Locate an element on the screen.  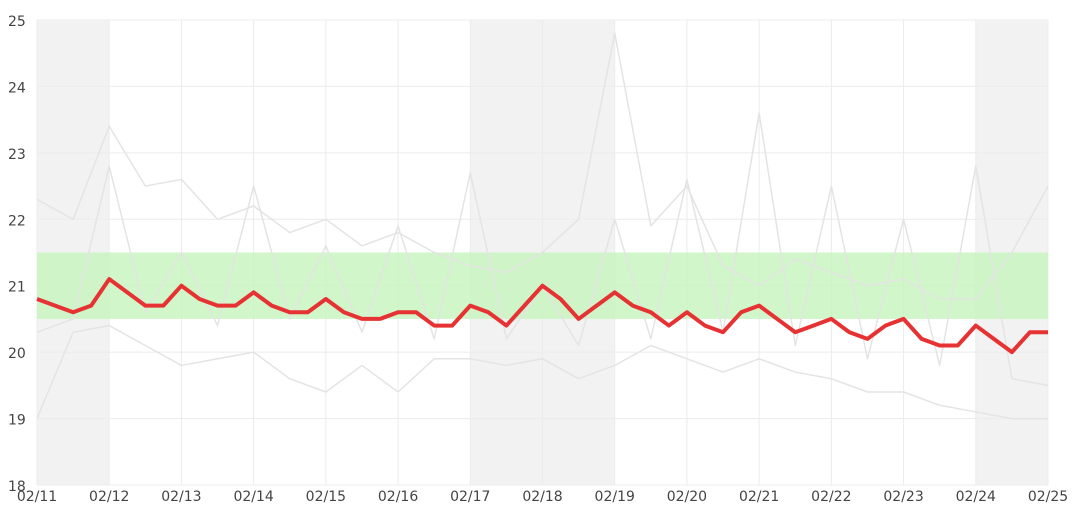
y-tick-label: 24 is located at coordinates (17, 88).